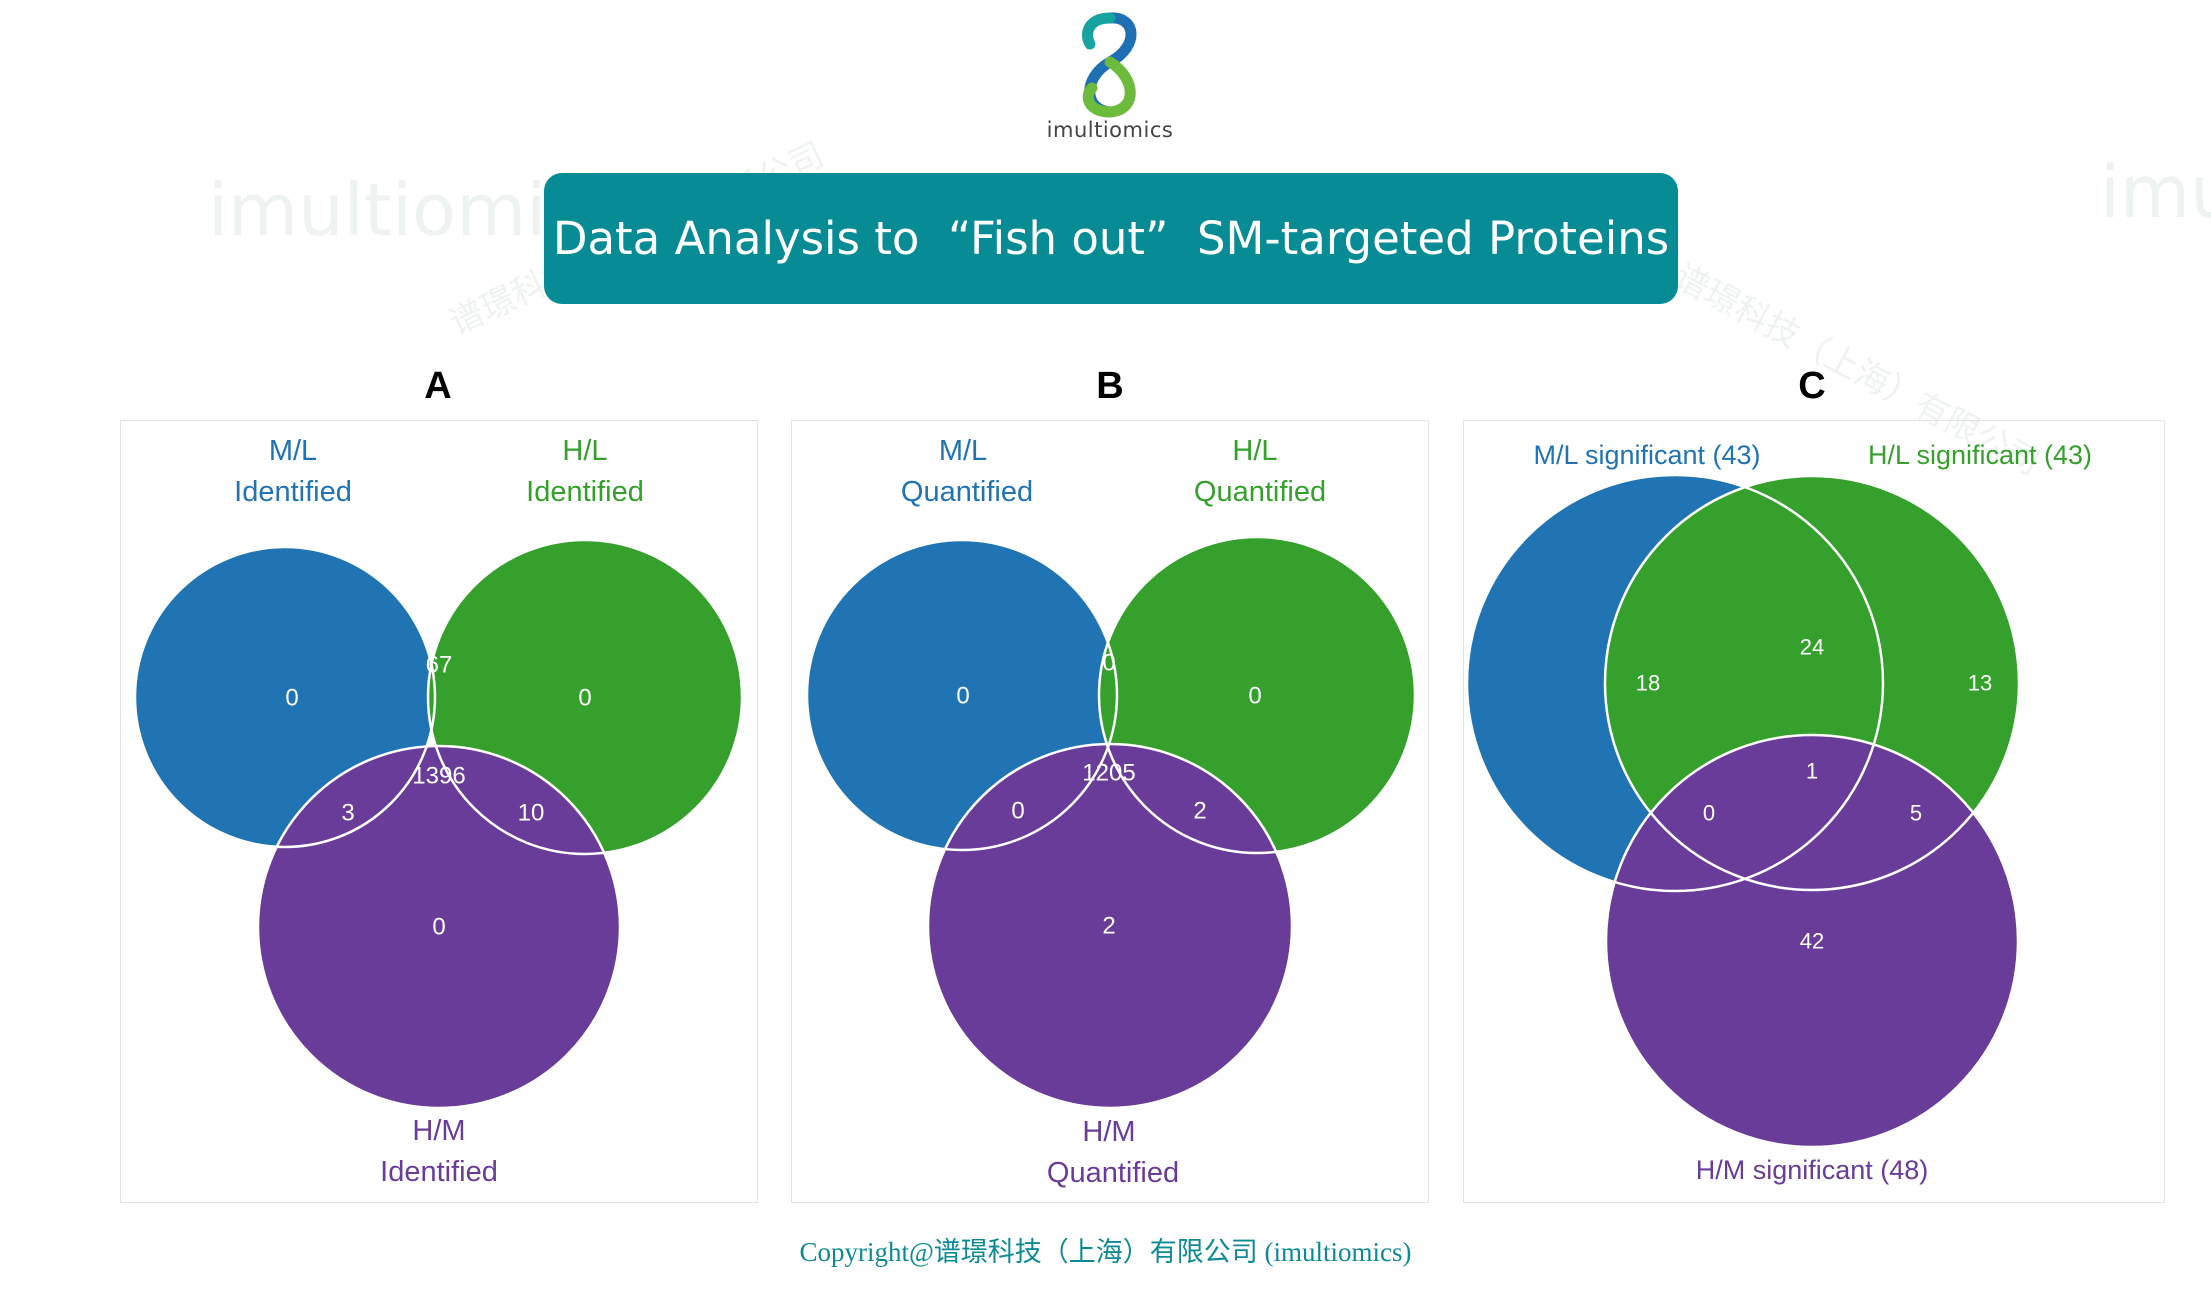 The image size is (2211, 1292). What do you see at coordinates (531, 813) in the screenshot?
I see `venn-count-hl-hm-a: 10` at bounding box center [531, 813].